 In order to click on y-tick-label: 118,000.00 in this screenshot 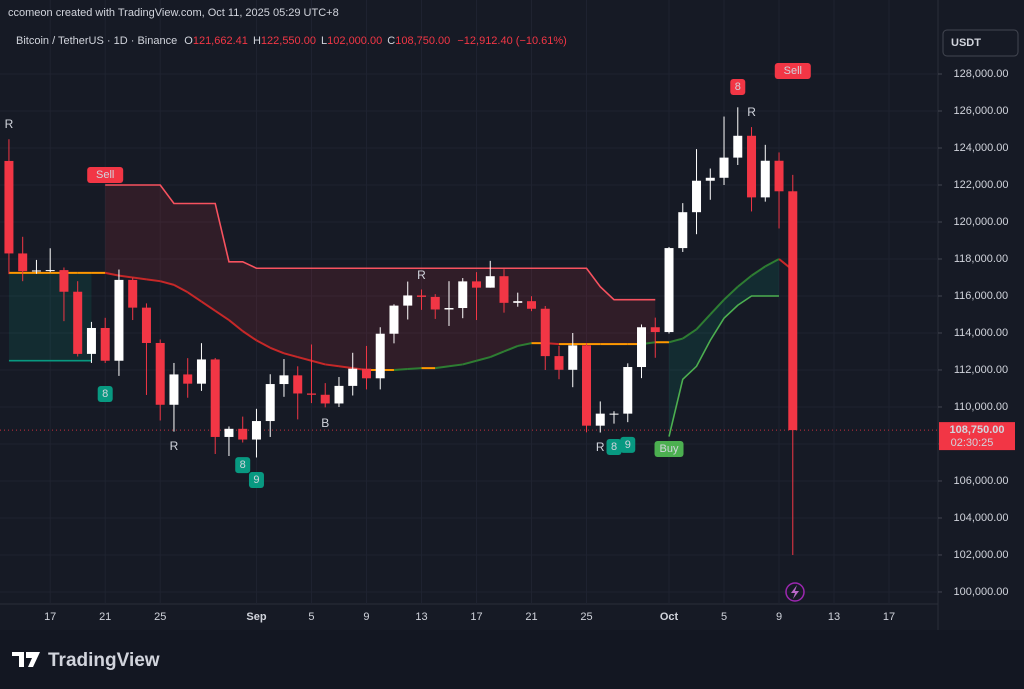, I will do `click(981, 259)`.